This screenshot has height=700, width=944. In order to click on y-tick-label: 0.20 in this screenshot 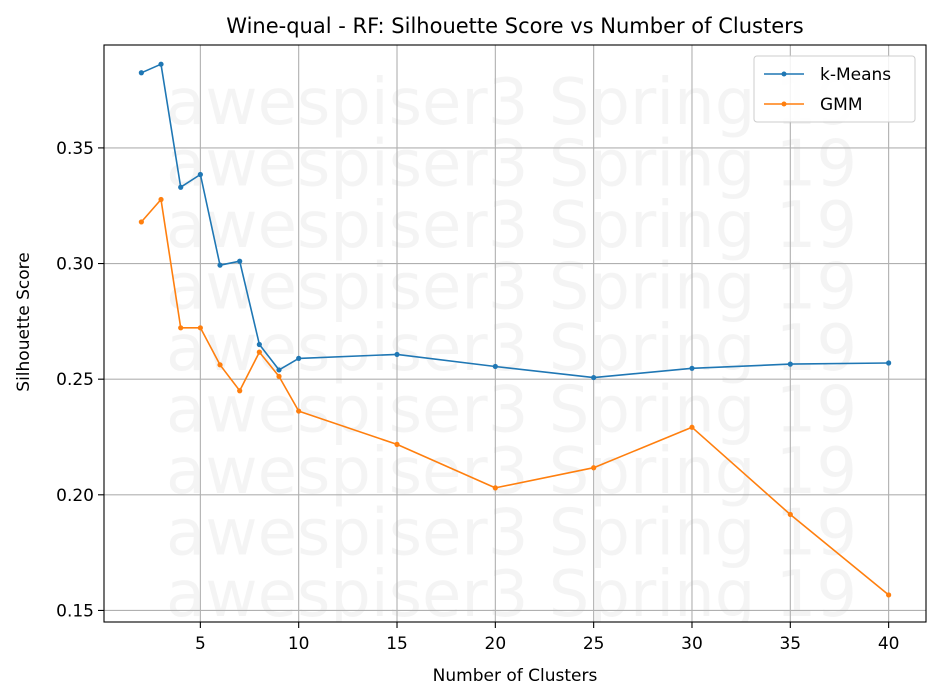, I will do `click(75, 496)`.